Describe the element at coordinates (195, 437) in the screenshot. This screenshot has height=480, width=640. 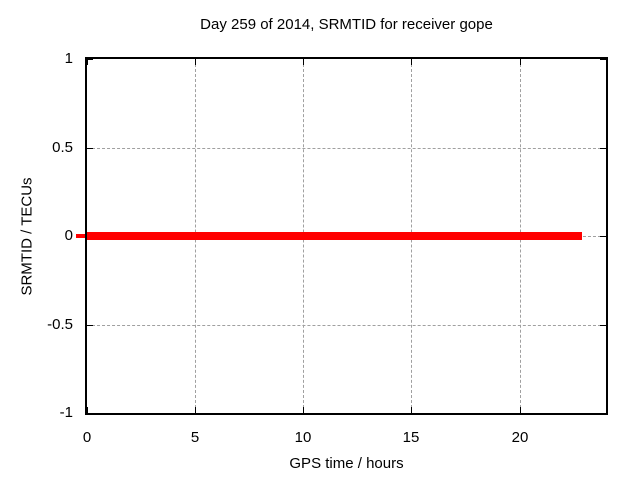
I see `x-tick-label: 5` at that location.